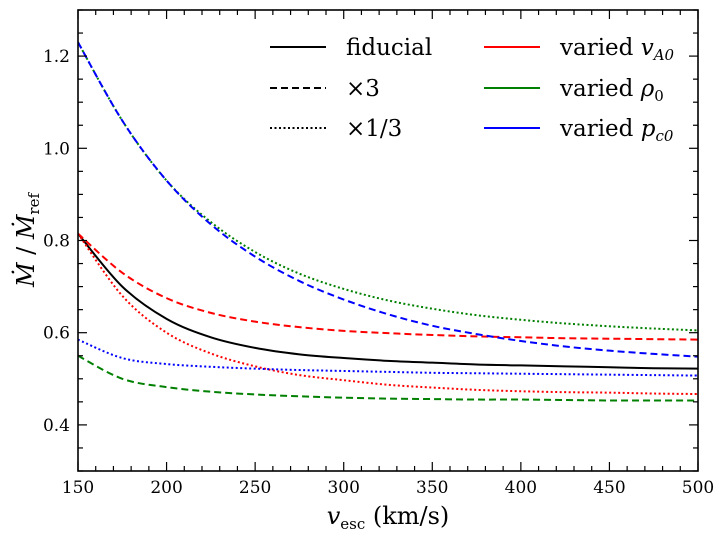 This screenshot has height=539, width=723. Describe the element at coordinates (27, 240) in the screenshot. I see `y-axis-title: Ṁ / Ṁref` at that location.